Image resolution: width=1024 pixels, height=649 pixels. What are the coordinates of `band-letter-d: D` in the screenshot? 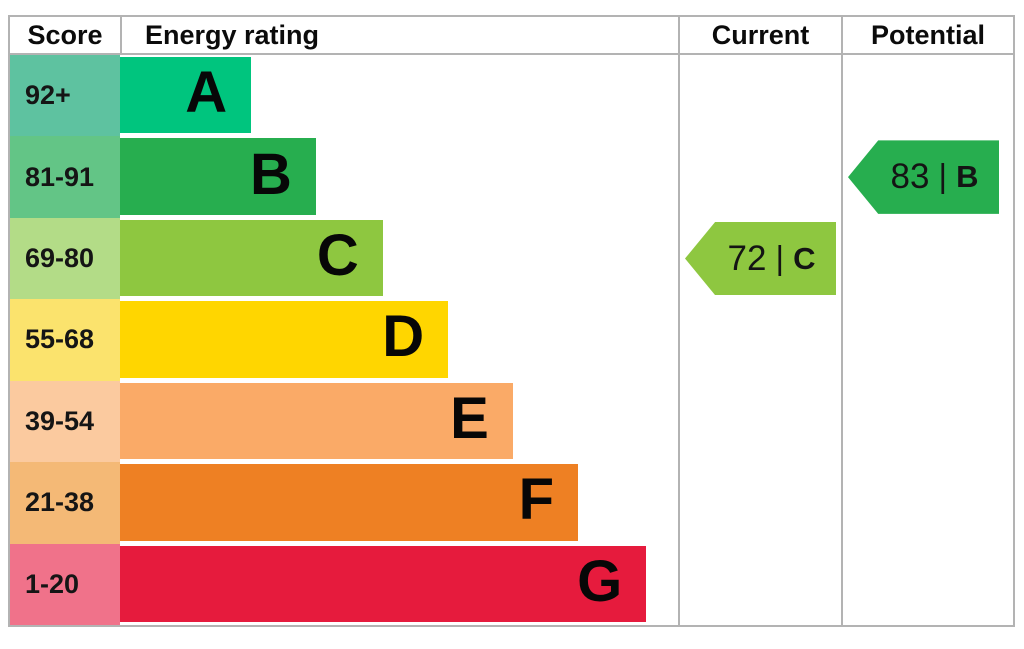 It's located at (403, 337).